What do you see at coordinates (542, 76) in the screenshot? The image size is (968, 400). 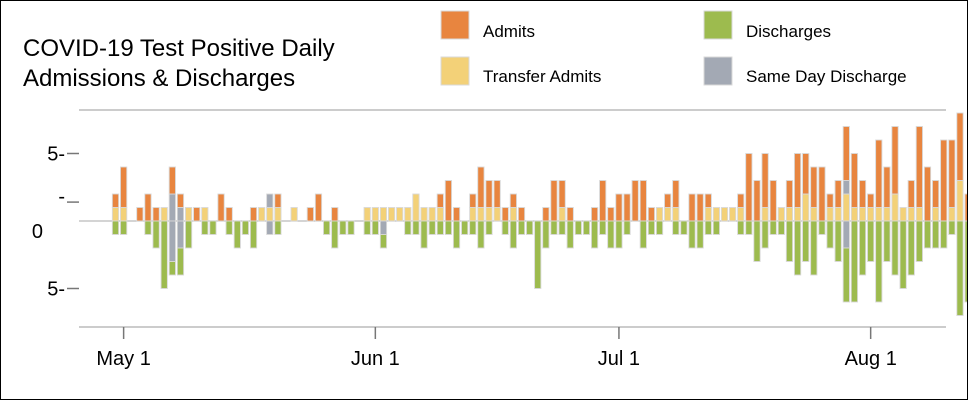 I see `legend-label-transfer-admits: Transfer Admits` at bounding box center [542, 76].